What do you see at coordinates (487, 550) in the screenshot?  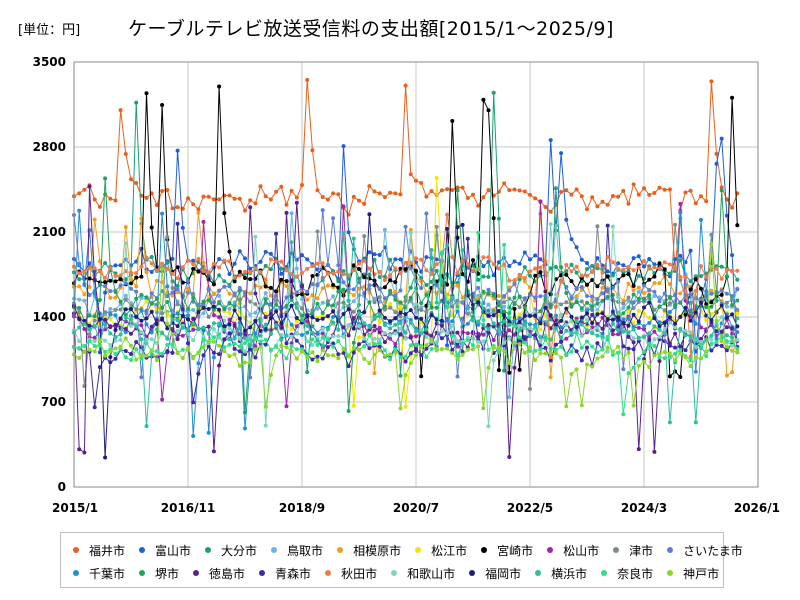 I see `legend-marker-icon` at bounding box center [487, 550].